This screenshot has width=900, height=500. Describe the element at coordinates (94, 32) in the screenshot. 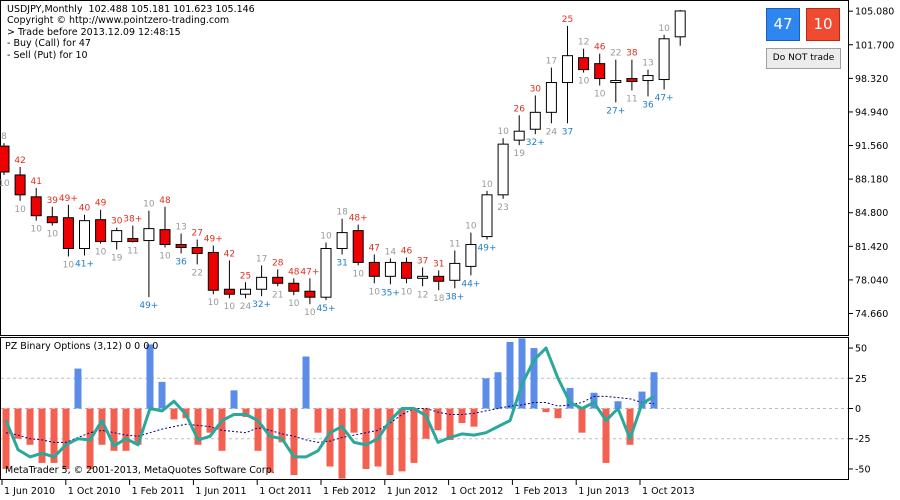

I see `info-line: > Trade before 2013.12.09 12:48:15` at that location.